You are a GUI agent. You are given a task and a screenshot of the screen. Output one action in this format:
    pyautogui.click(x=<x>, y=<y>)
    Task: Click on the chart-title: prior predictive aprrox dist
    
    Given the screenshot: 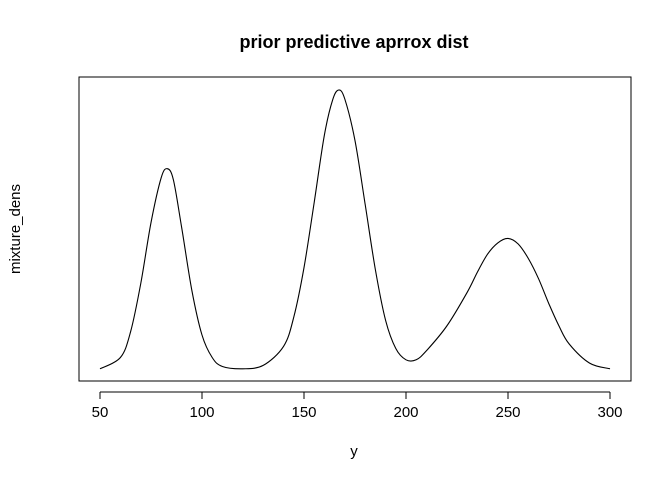 What is the action you would take?
    pyautogui.click(x=353, y=42)
    